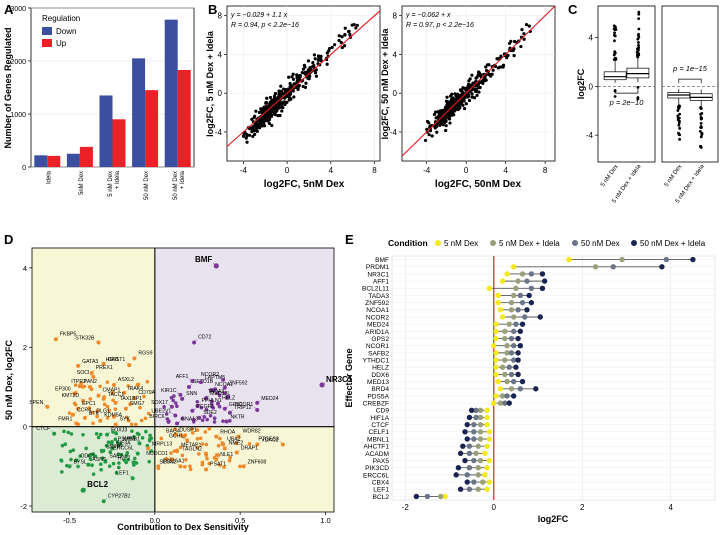  Describe the element at coordinates (513, 381) in the screenshot. I see `panel-e-dot-med13-c3` at that location.